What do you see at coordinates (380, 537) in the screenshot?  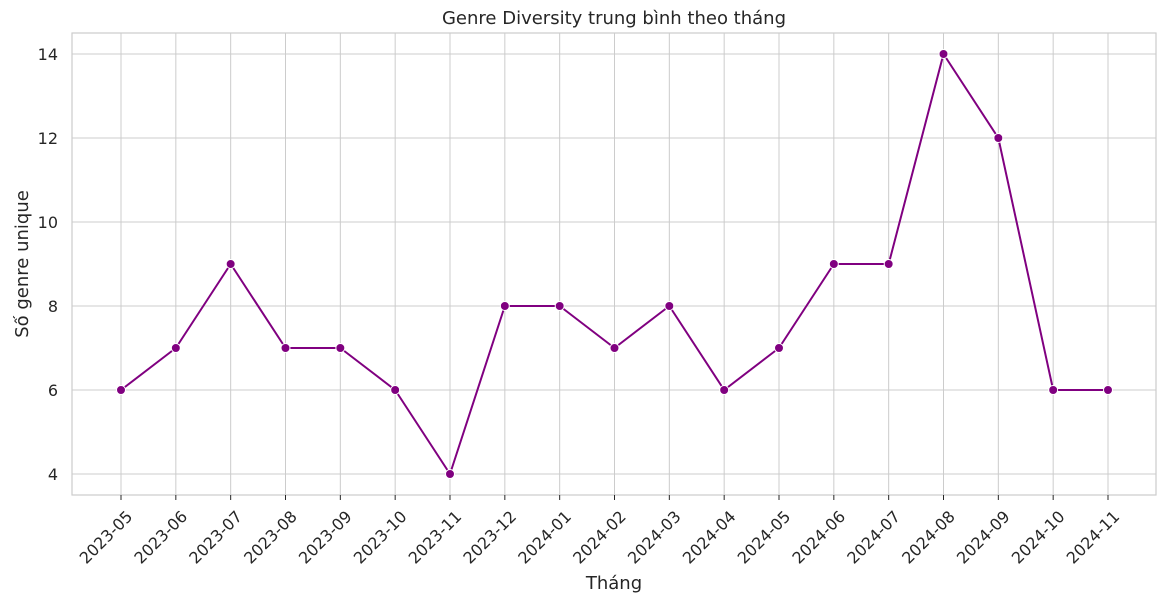 I see `x-tick-label: 2023-10` at bounding box center [380, 537].